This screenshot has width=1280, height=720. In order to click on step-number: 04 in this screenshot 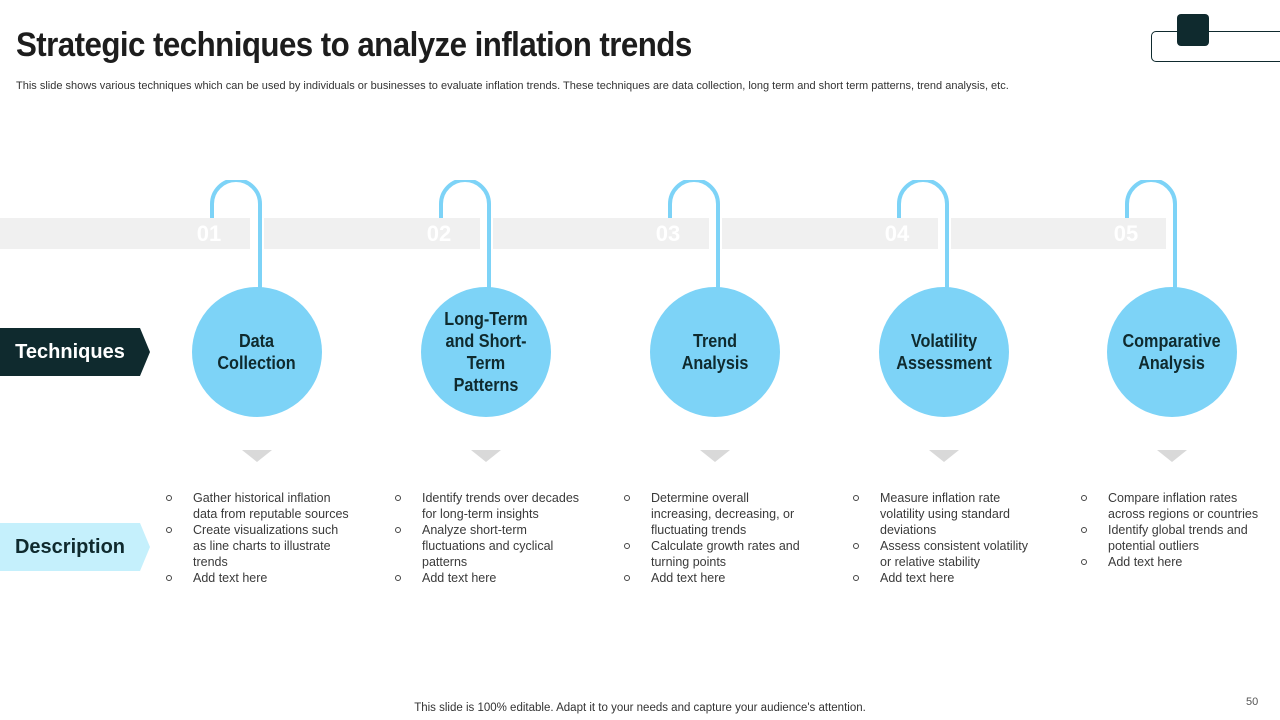, I will do `click(897, 233)`.